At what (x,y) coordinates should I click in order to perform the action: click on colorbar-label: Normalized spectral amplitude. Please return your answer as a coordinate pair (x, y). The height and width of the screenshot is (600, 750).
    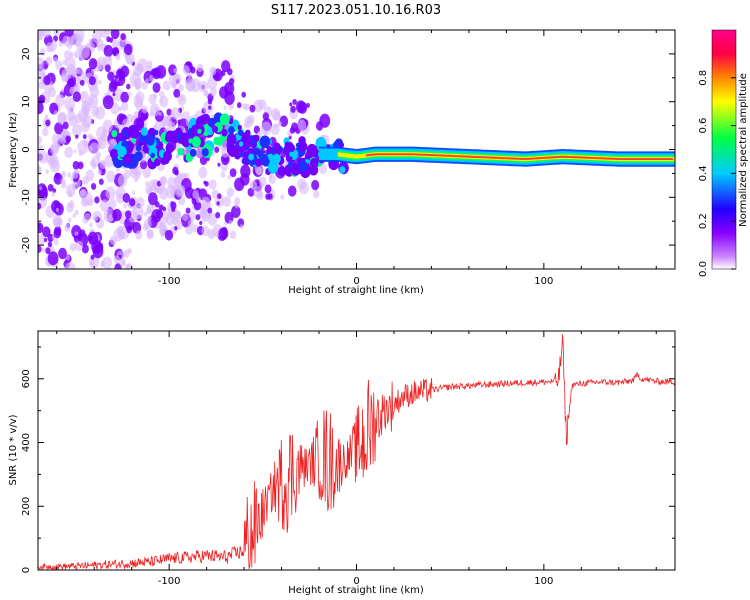
    Looking at the image, I should click on (743, 150).